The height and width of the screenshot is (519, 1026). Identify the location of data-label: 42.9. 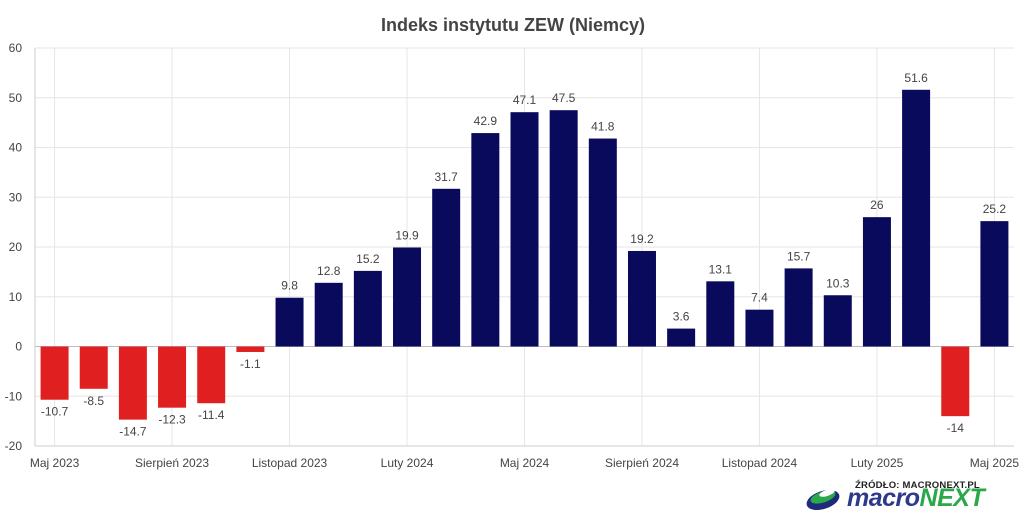
(486, 121).